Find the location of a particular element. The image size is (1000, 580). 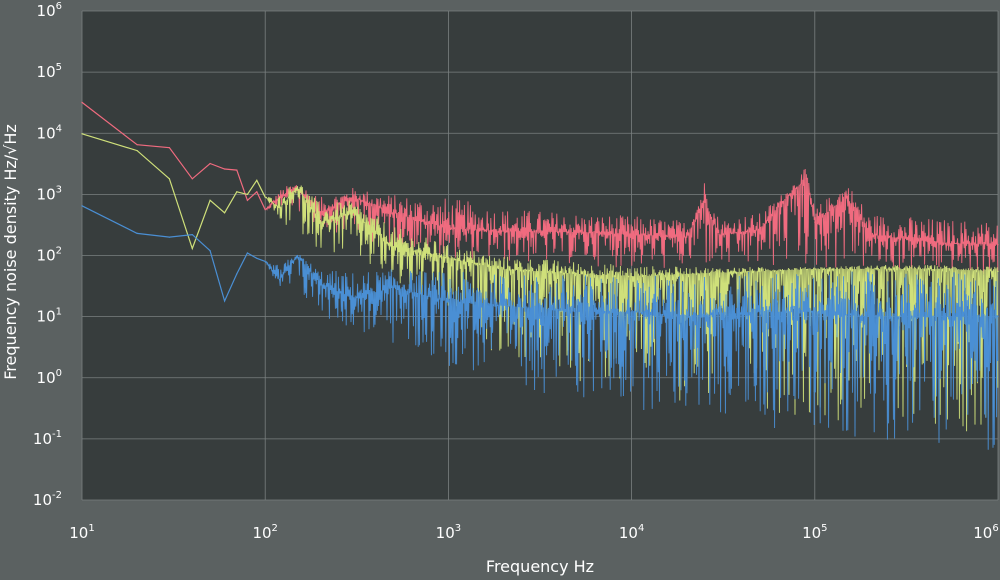

x-tick-label: 10² is located at coordinates (264, 532).